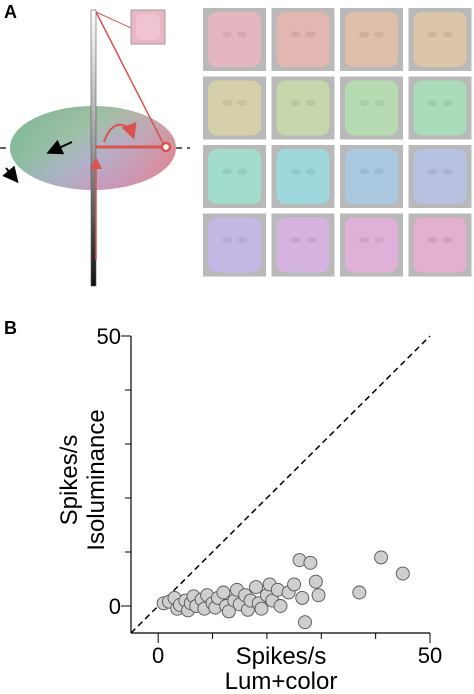  I want to click on projection-line-top, so click(129, 77).